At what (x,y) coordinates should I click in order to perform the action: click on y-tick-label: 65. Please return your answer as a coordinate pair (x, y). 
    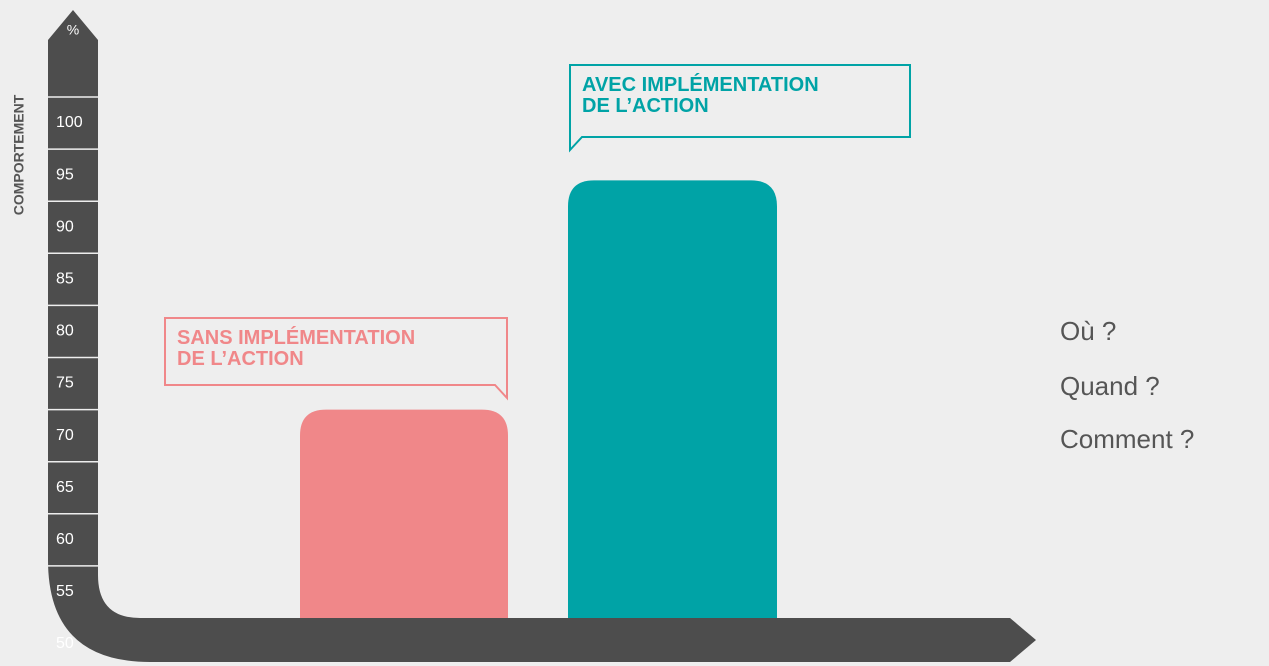
    Looking at the image, I should click on (65, 487).